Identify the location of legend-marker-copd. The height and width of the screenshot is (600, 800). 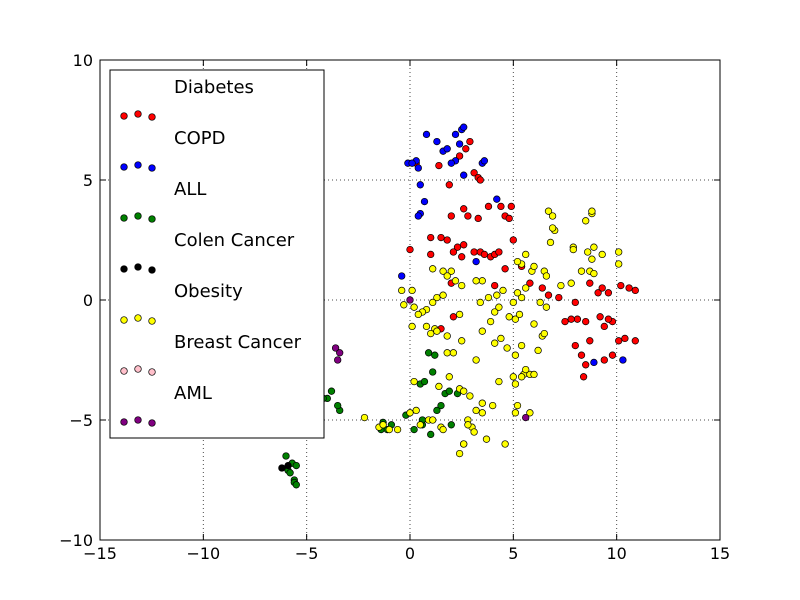
(124, 167).